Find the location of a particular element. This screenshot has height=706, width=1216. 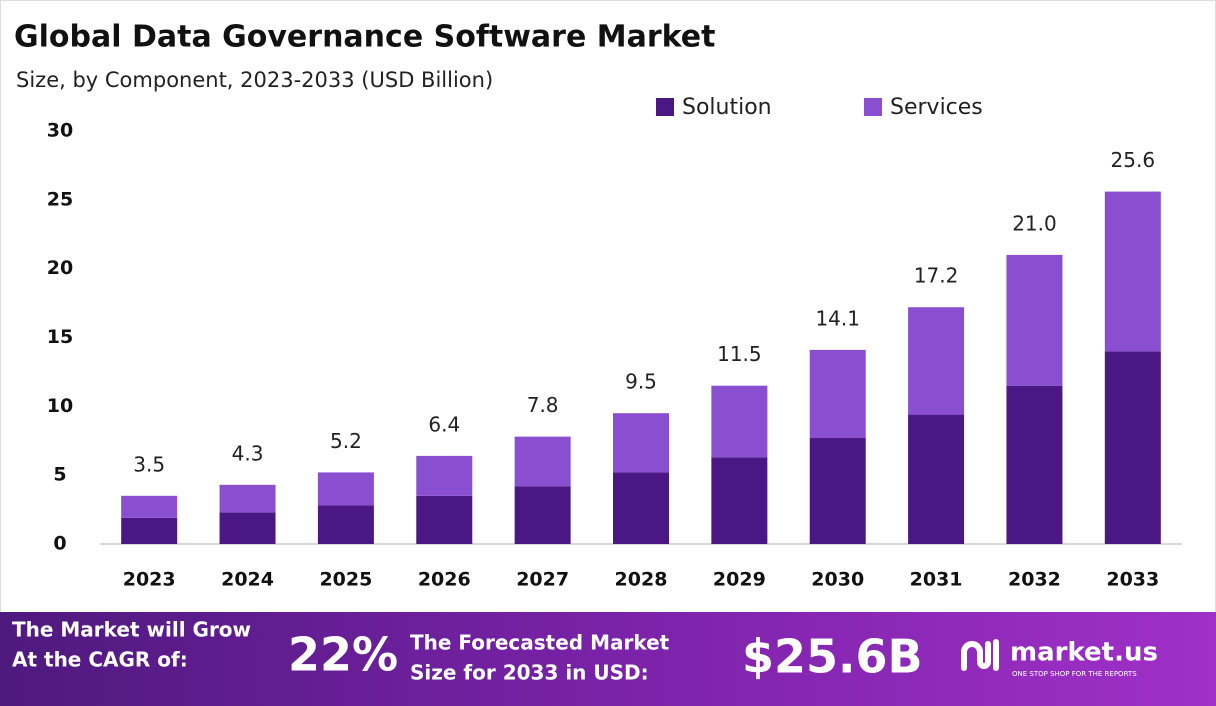

total-label: 21.0 is located at coordinates (1034, 223).